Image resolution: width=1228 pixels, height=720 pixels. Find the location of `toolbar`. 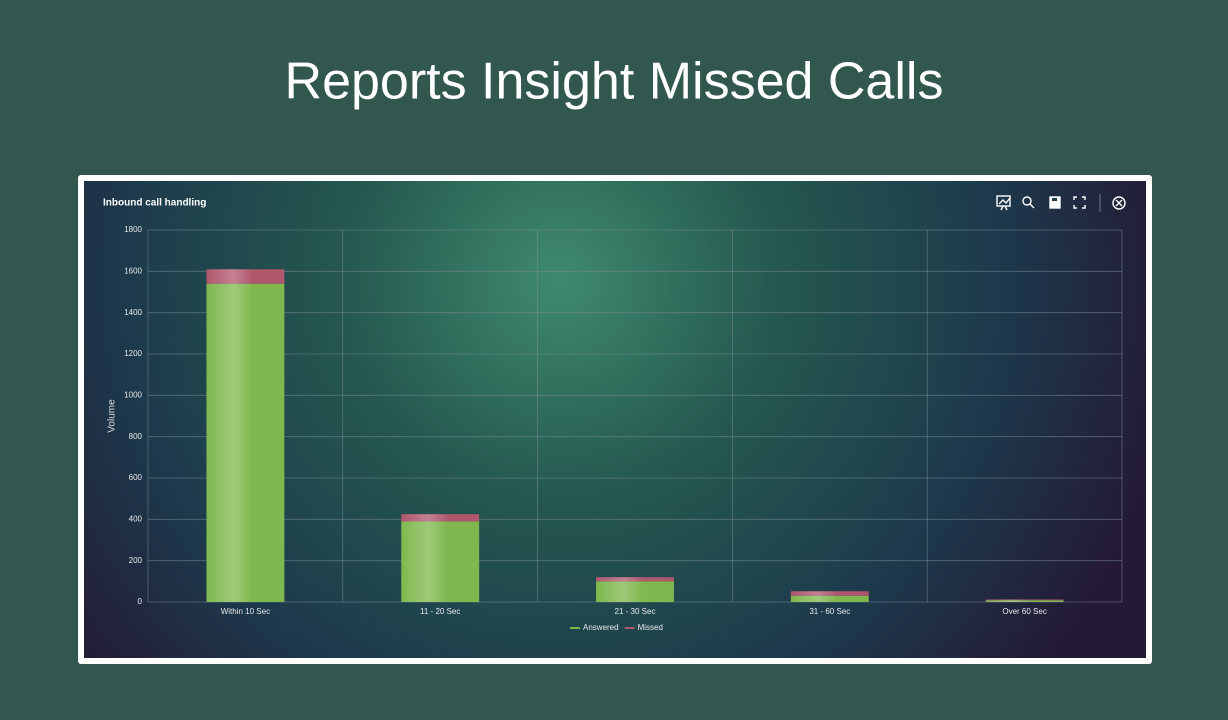

toolbar is located at coordinates (1061, 203).